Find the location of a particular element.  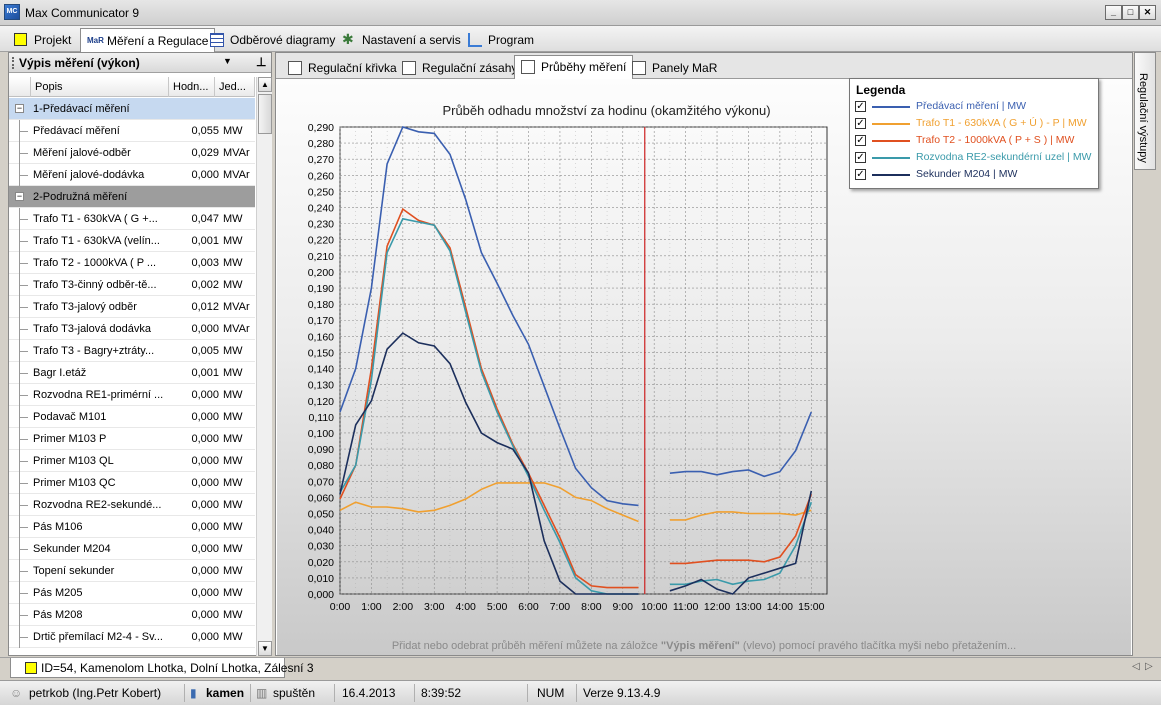

grid-icon is located at coordinates (217, 40).